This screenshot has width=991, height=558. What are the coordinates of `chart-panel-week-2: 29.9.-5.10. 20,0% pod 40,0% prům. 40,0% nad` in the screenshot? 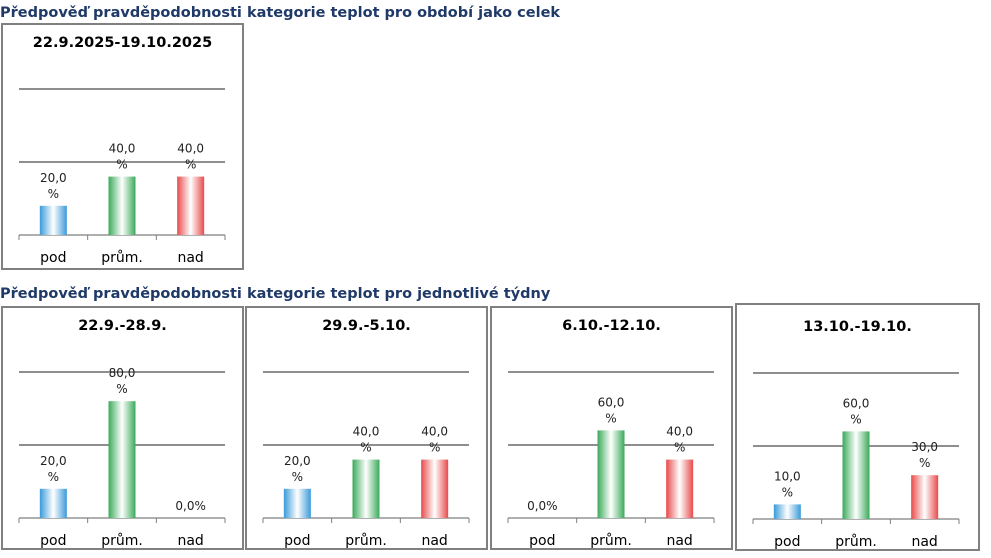 It's located at (366, 428).